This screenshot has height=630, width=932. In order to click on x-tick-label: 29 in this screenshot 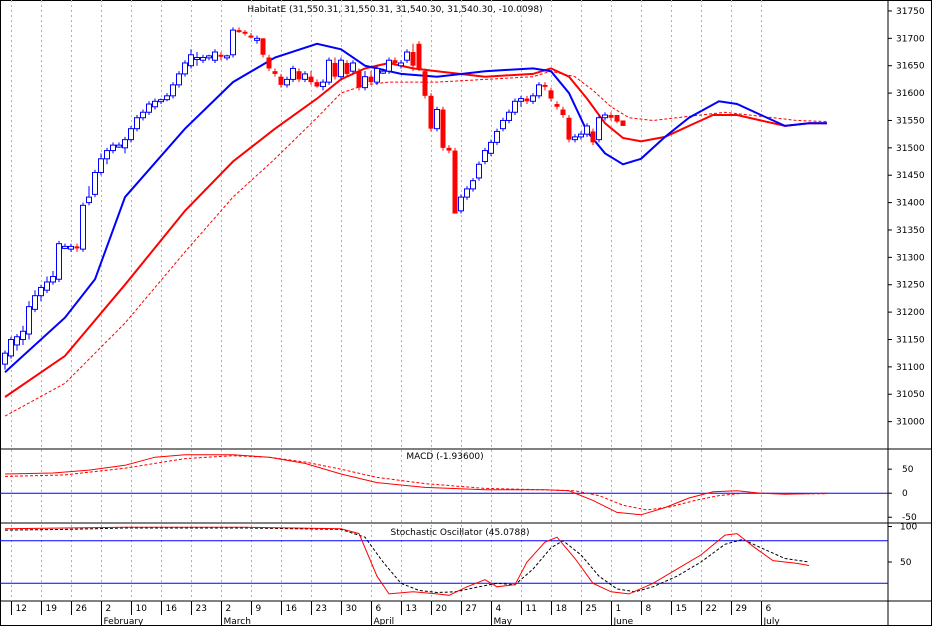, I will do `click(742, 609)`.